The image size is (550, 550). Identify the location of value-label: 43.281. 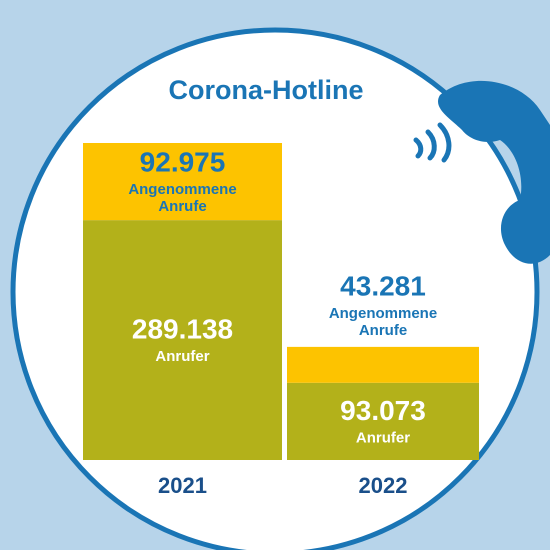
(383, 285).